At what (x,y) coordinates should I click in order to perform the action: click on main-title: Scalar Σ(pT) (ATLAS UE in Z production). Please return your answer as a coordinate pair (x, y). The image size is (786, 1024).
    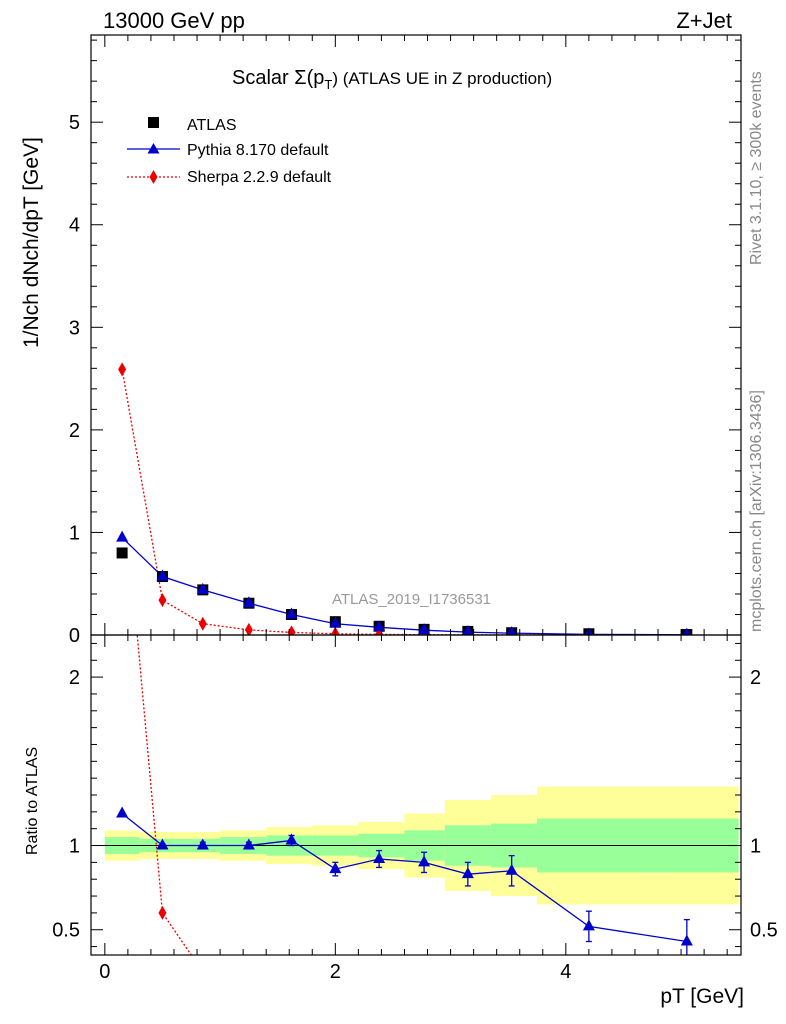
    Looking at the image, I should click on (392, 79).